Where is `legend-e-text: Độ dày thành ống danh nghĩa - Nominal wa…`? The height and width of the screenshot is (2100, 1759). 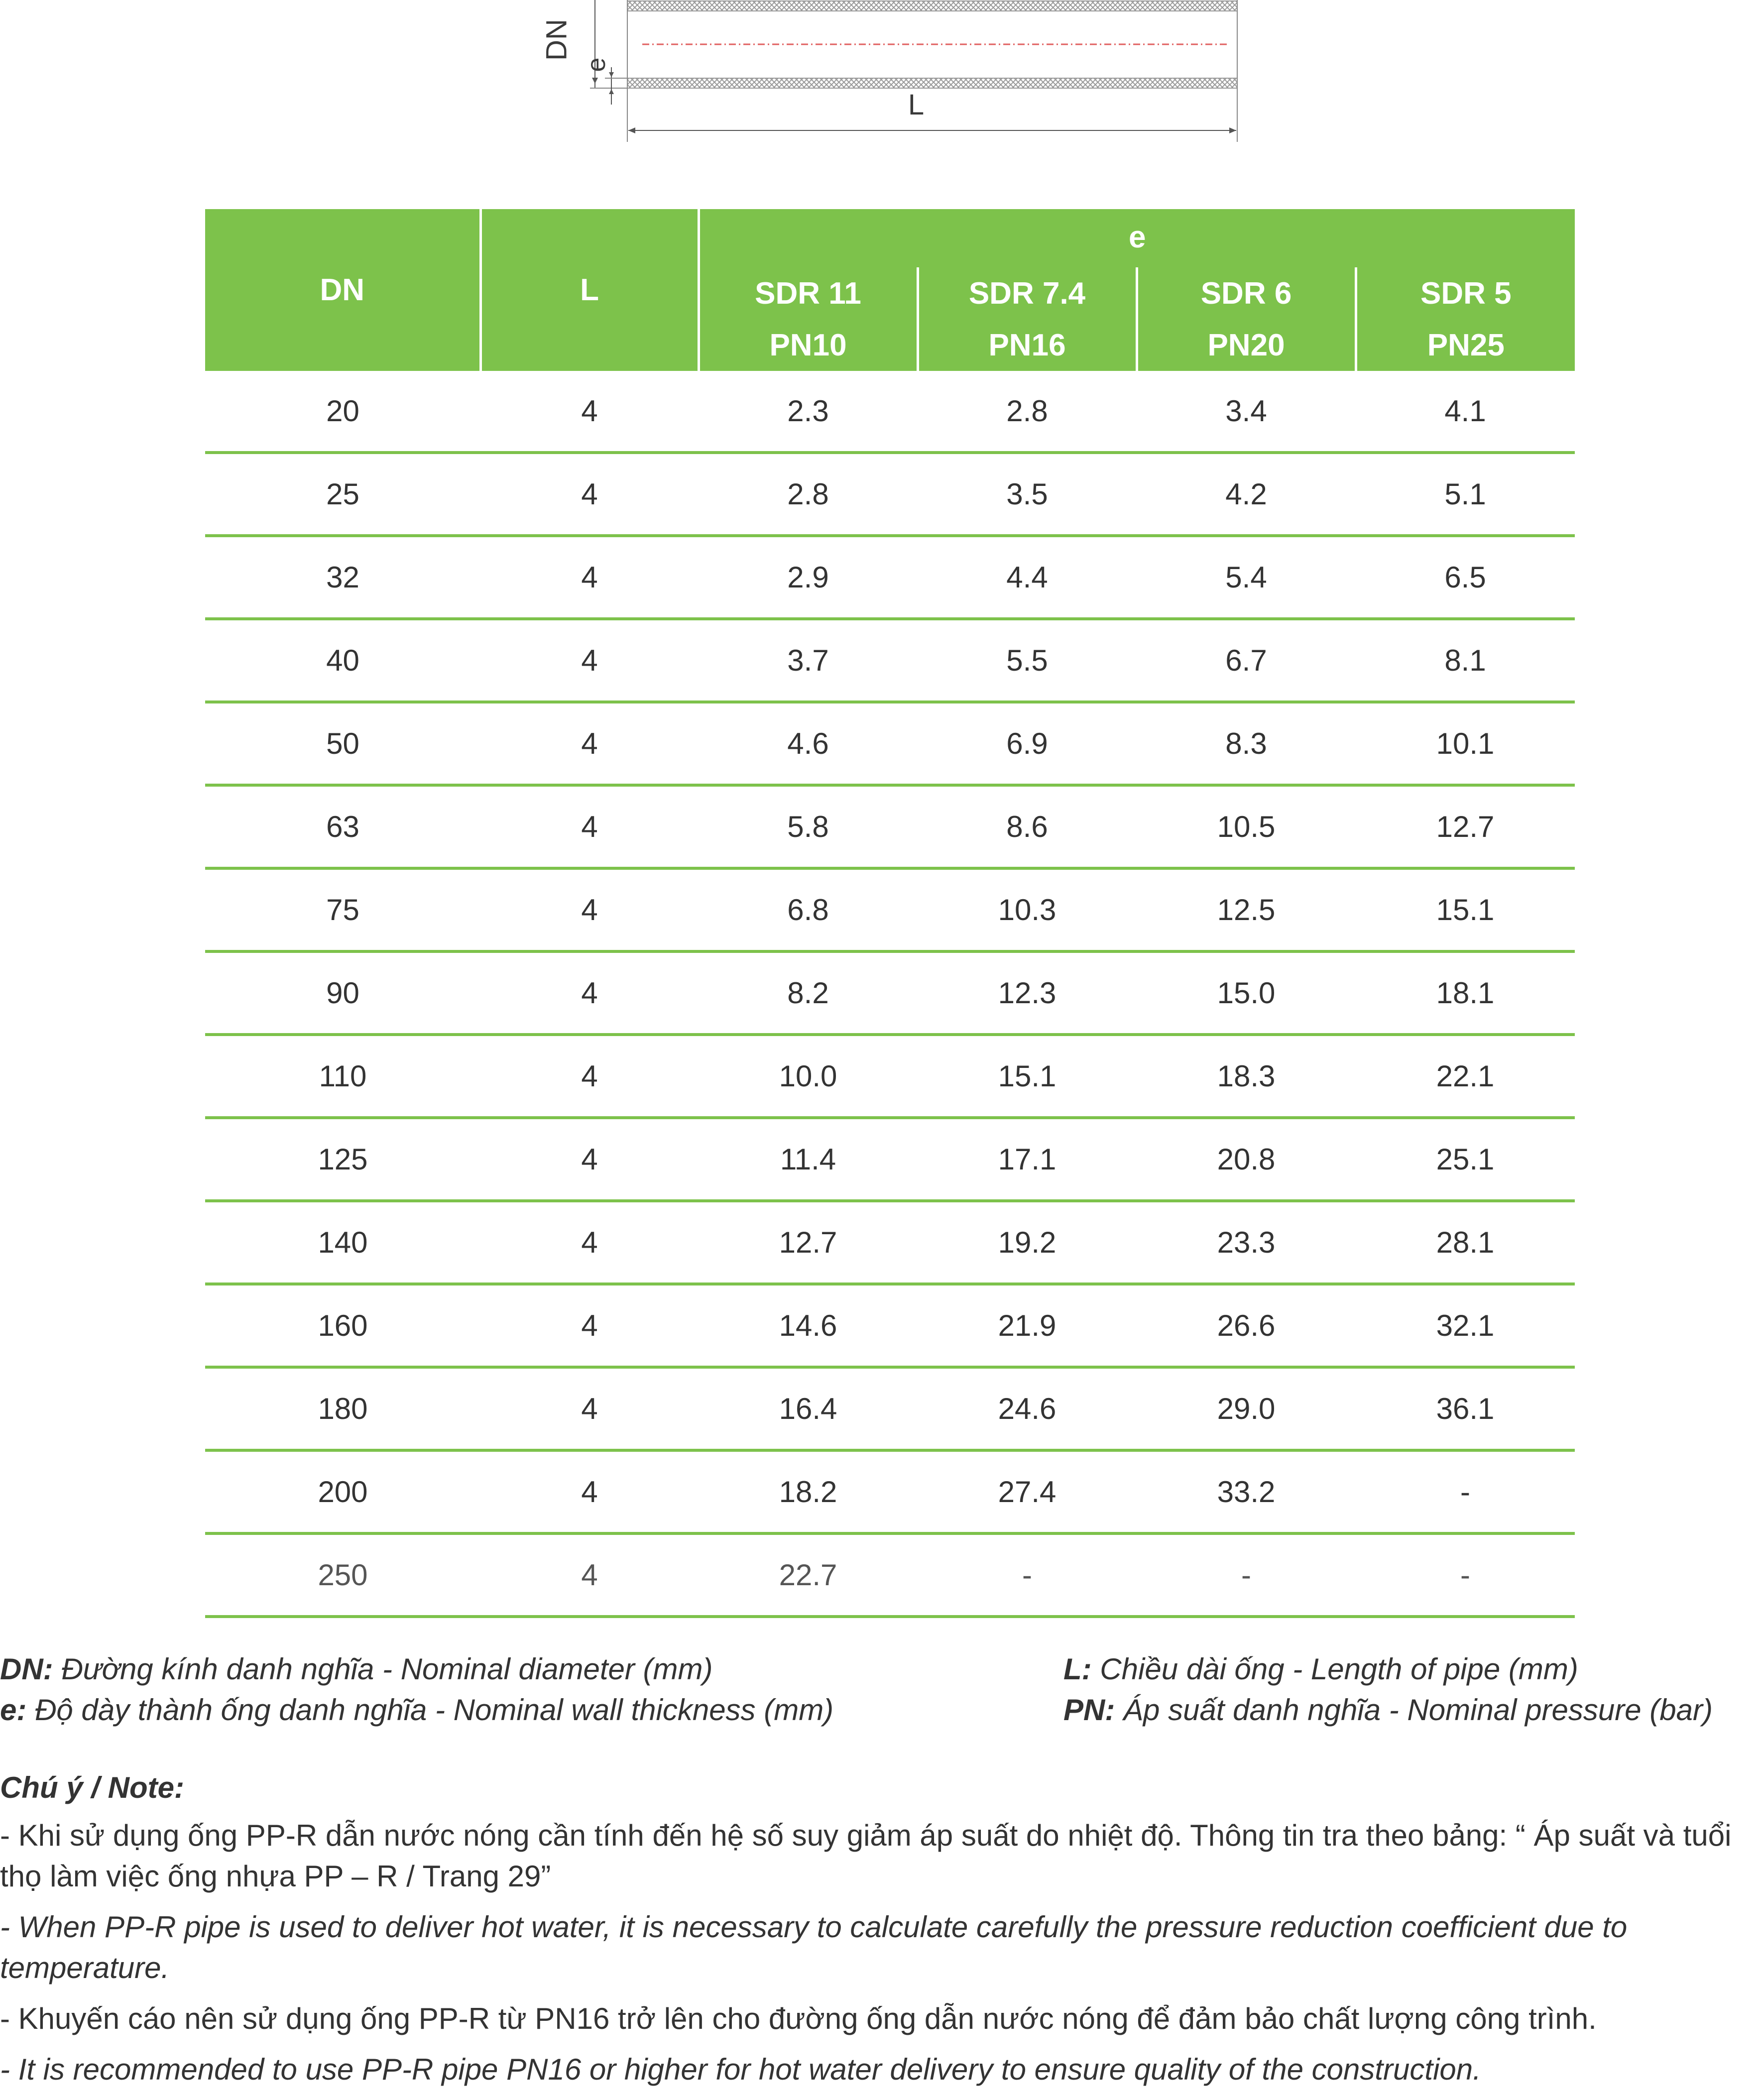
legend-e-text: Độ dày thành ống danh nghĩa - Nominal wa… is located at coordinates (430, 1710).